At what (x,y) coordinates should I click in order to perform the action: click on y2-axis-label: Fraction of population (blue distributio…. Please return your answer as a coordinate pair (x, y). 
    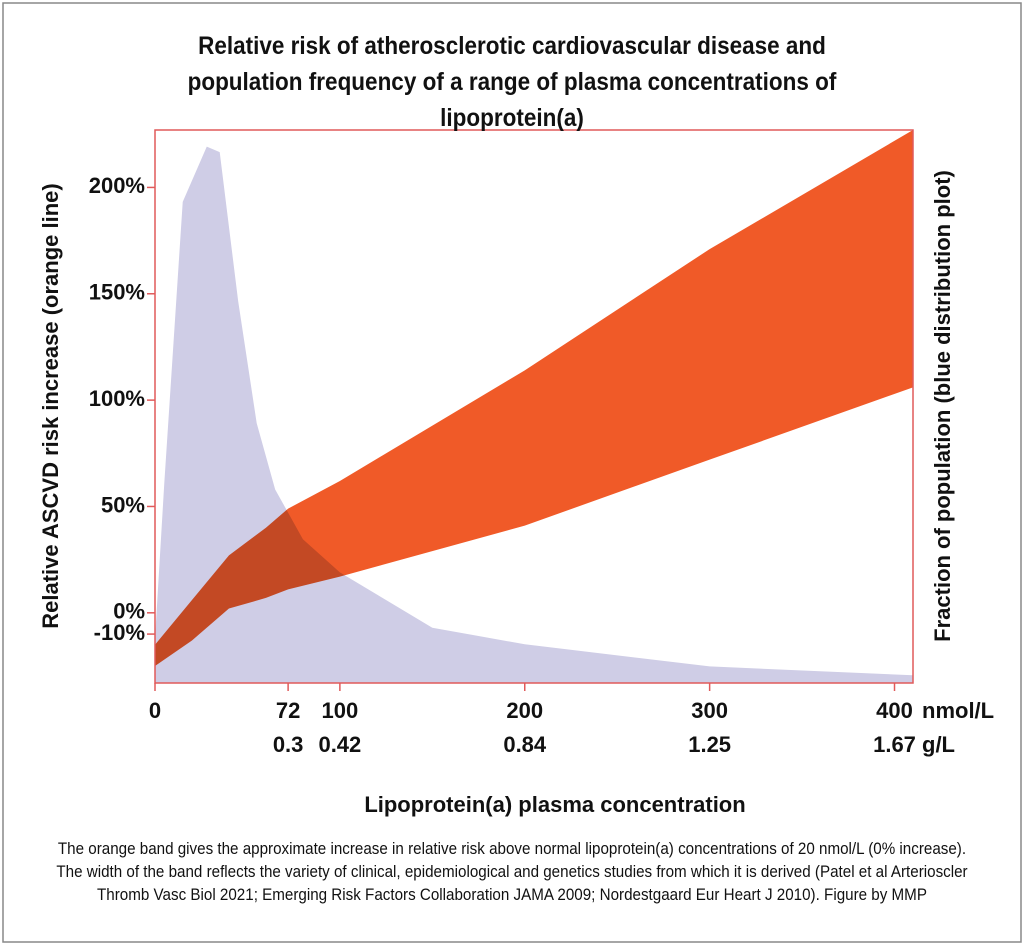
    Looking at the image, I should click on (942, 406).